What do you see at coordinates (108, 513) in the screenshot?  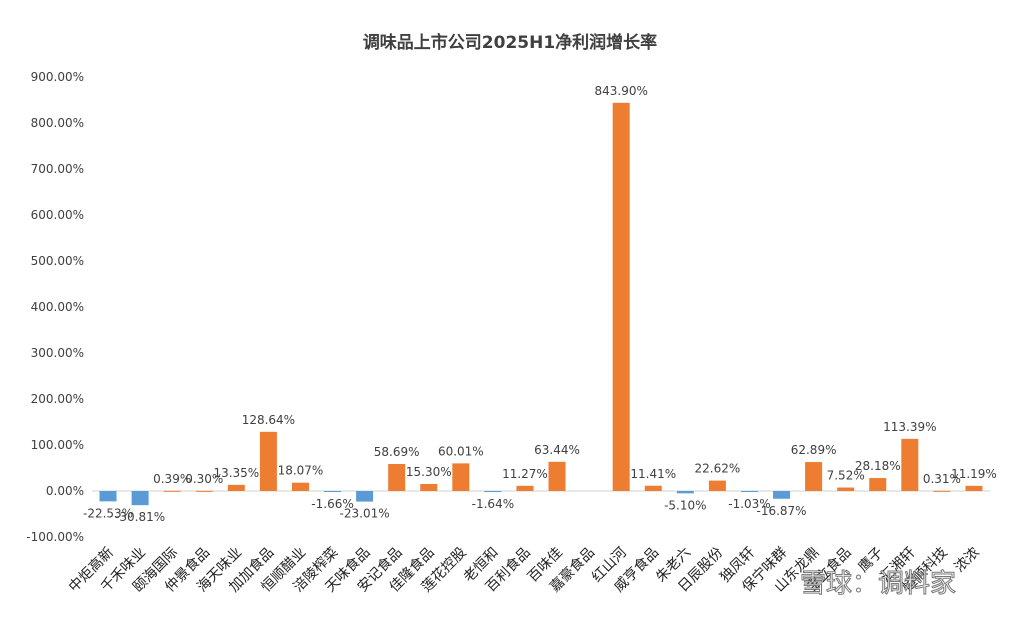 I see `data-label: -22.53%` at bounding box center [108, 513].